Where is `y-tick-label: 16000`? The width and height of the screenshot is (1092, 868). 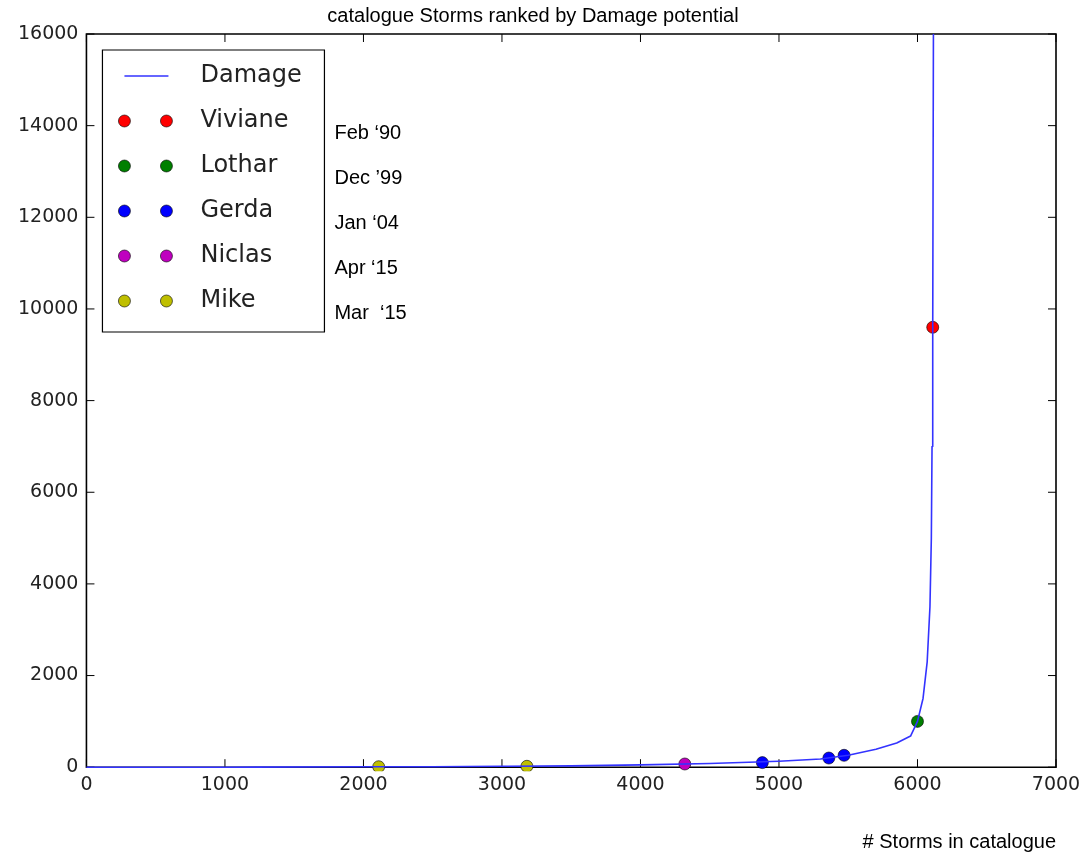
y-tick-label: 16000 is located at coordinates (48, 31).